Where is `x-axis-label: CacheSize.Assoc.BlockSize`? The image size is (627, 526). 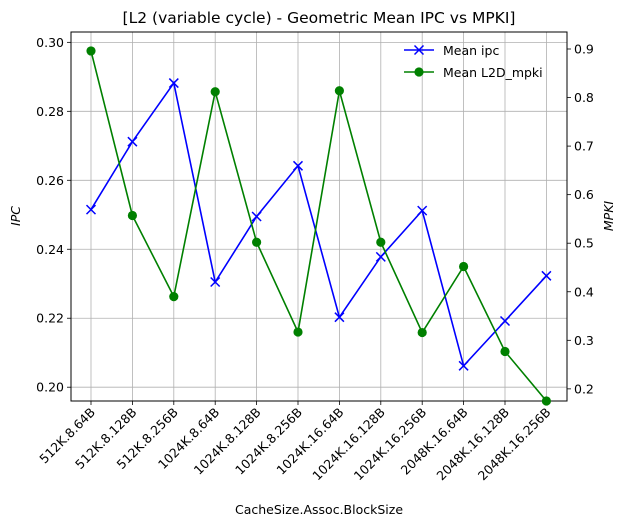
x-axis-label: CacheSize.Assoc.BlockSize is located at coordinates (319, 509).